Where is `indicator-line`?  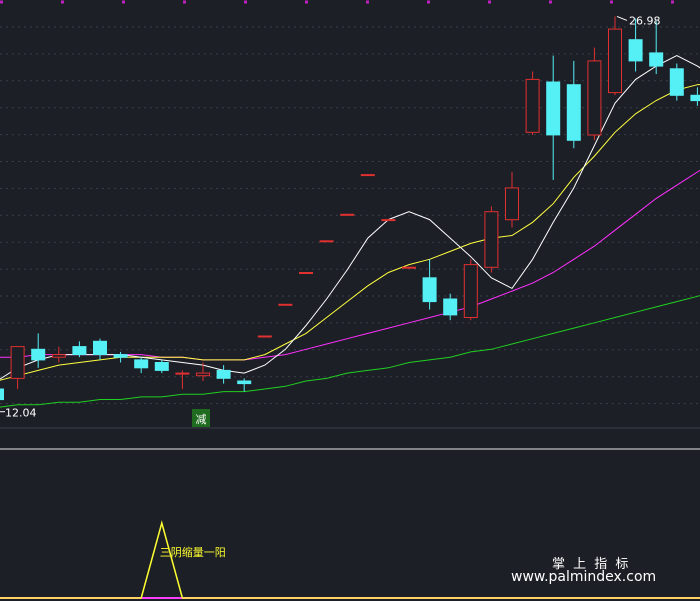
indicator-line is located at coordinates (350, 559).